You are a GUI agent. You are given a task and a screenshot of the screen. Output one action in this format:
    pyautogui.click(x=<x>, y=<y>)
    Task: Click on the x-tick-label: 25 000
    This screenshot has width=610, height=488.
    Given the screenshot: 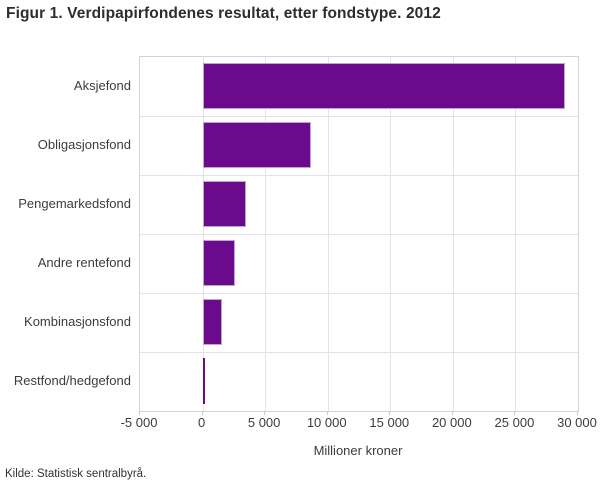 What is the action you would take?
    pyautogui.click(x=514, y=422)
    